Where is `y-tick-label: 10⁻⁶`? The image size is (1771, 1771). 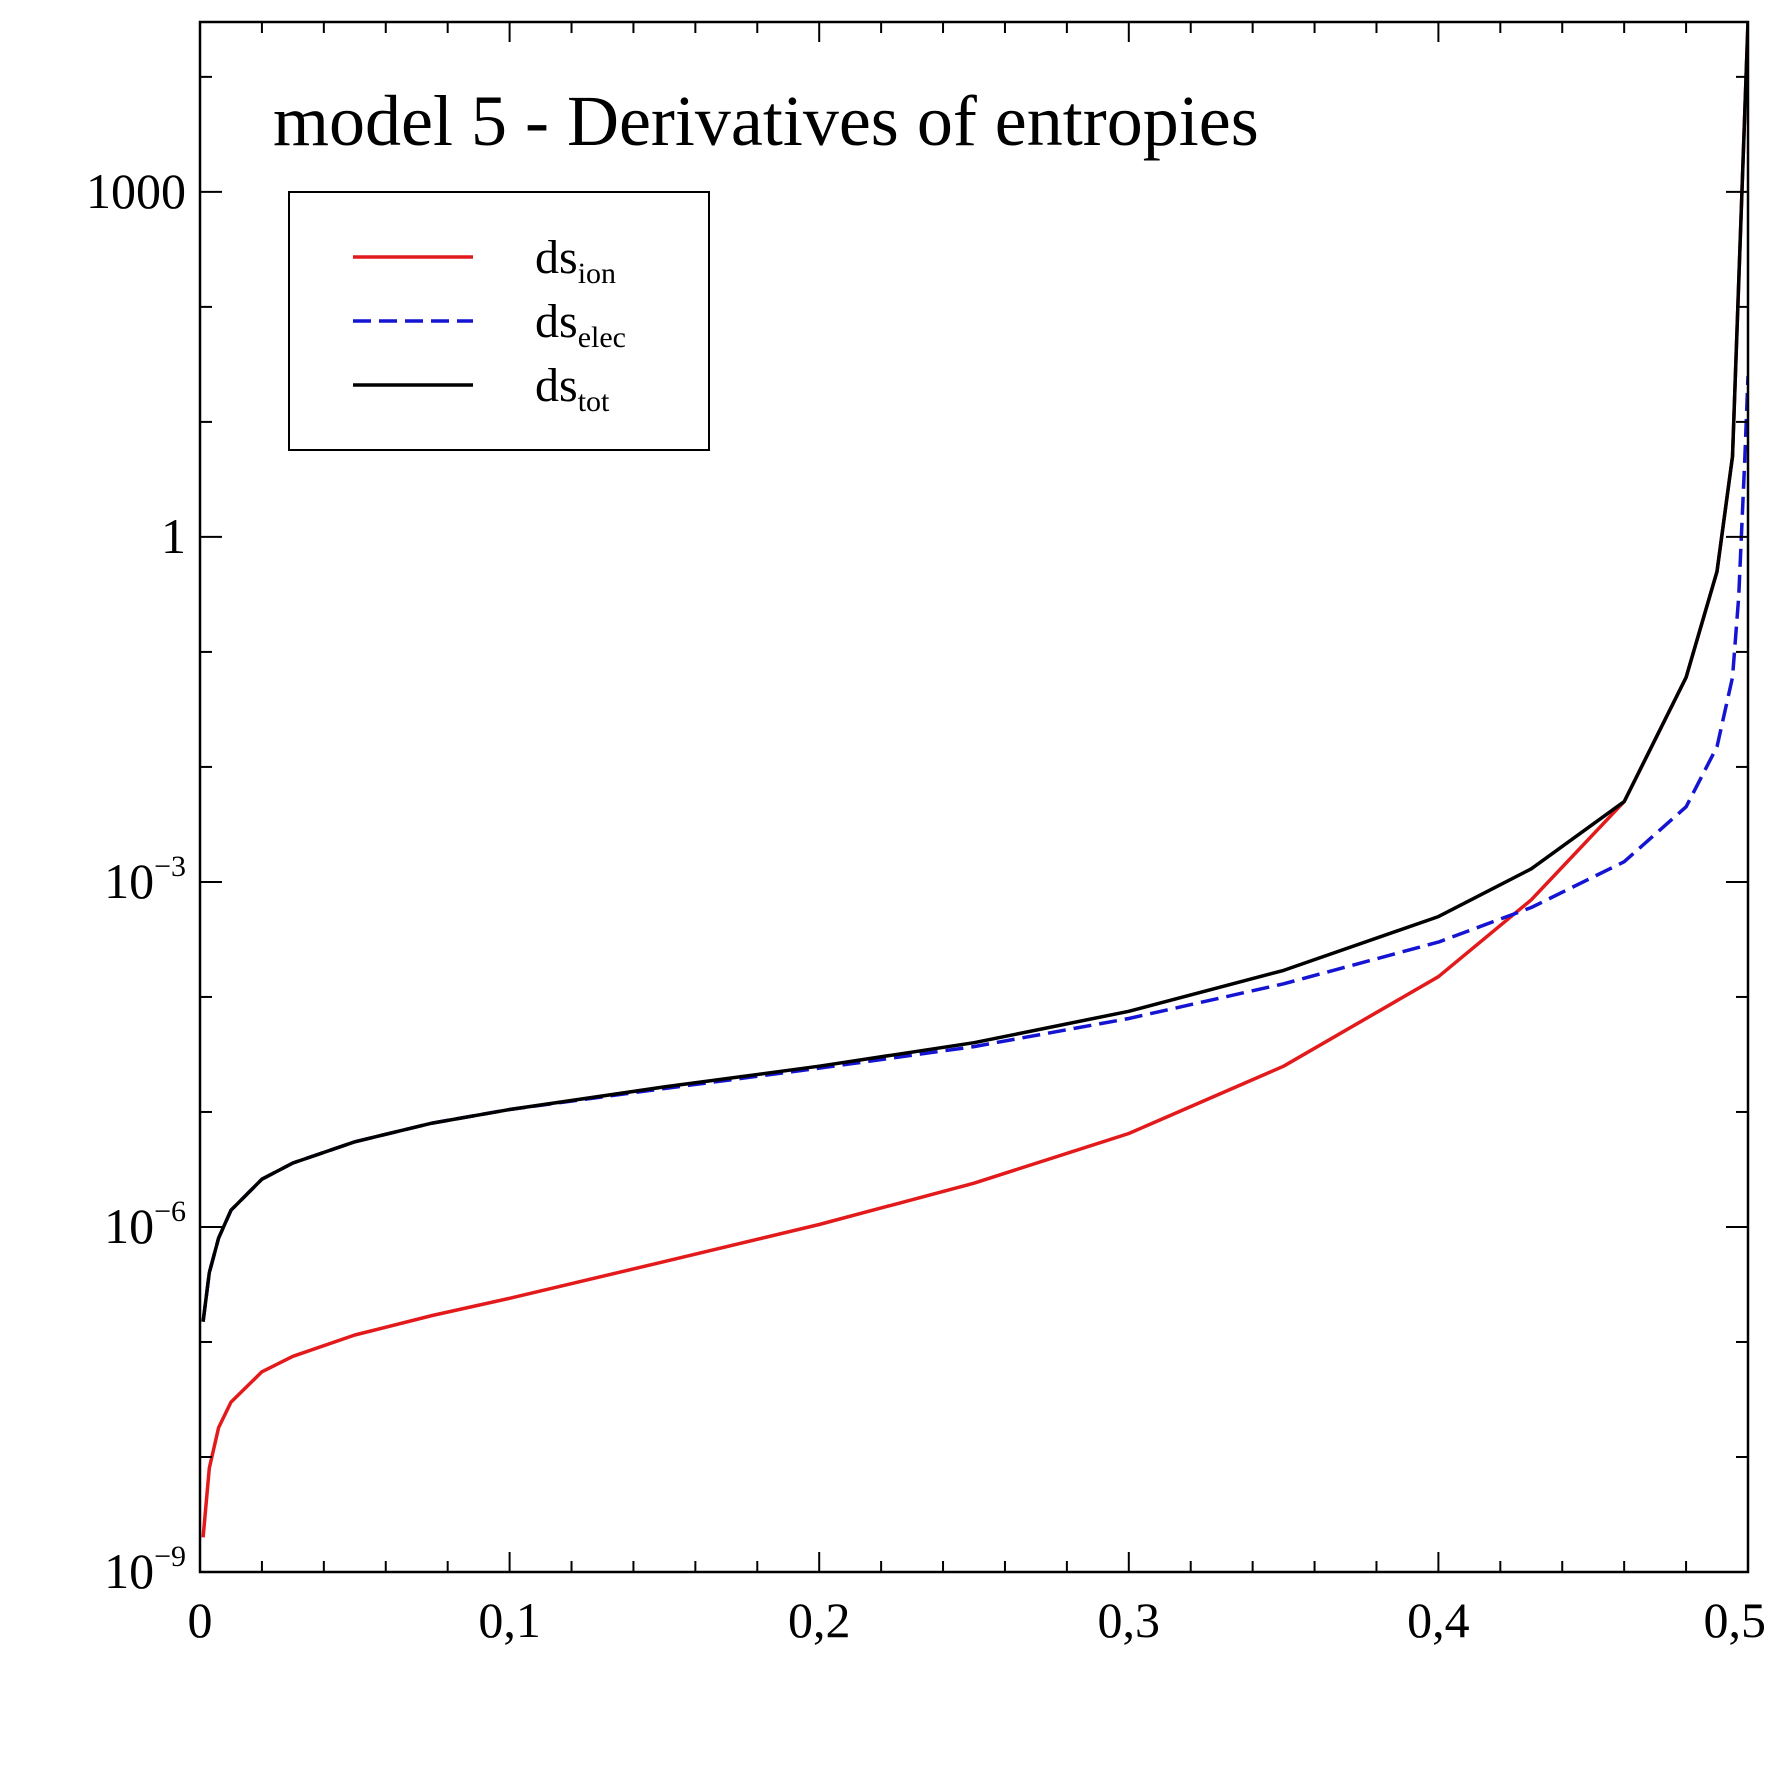 y-tick-label: 10⁻⁶ is located at coordinates (145, 1224).